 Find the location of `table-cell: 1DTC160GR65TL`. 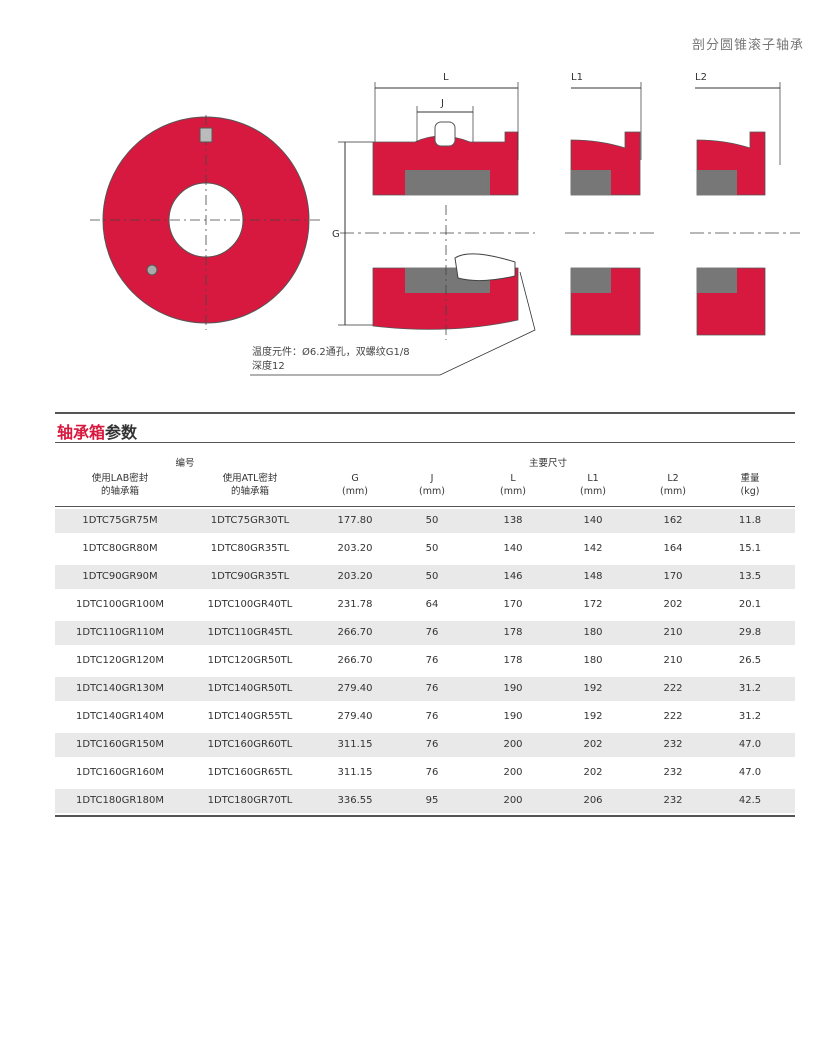

table-cell: 1DTC160GR65TL is located at coordinates (250, 772).